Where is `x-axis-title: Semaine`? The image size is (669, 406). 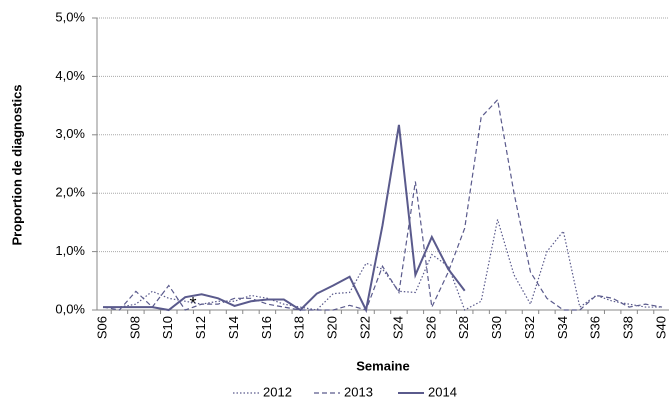 x-axis-title: Semaine is located at coordinates (382, 365).